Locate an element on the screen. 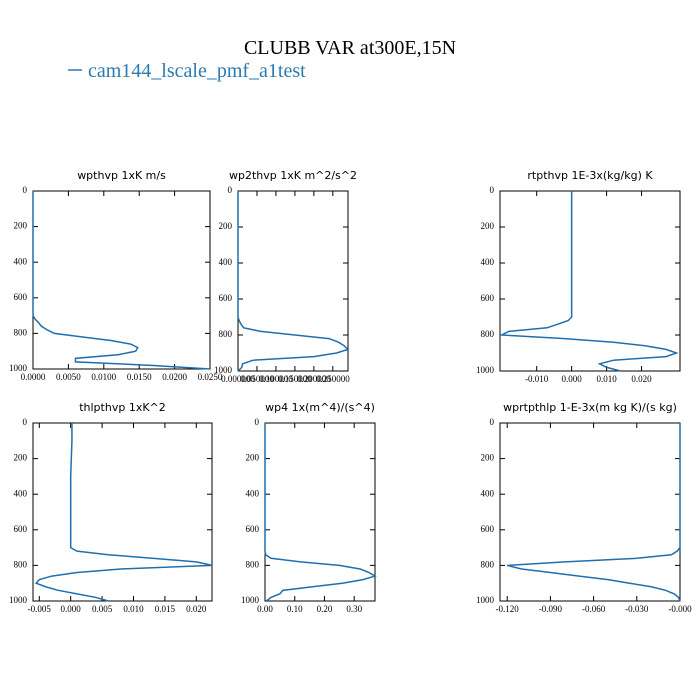  subplot-title: thlpthvp 1xK^2 is located at coordinates (122, 407).